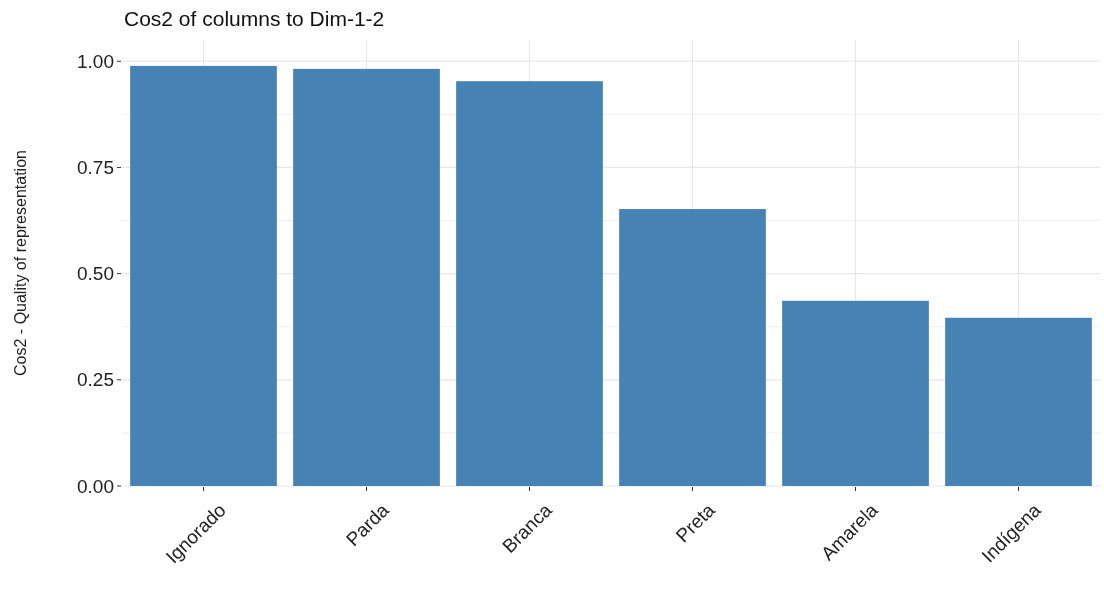 The height and width of the screenshot is (590, 1104). I want to click on y-tick-label: 1.00, so click(95, 61).